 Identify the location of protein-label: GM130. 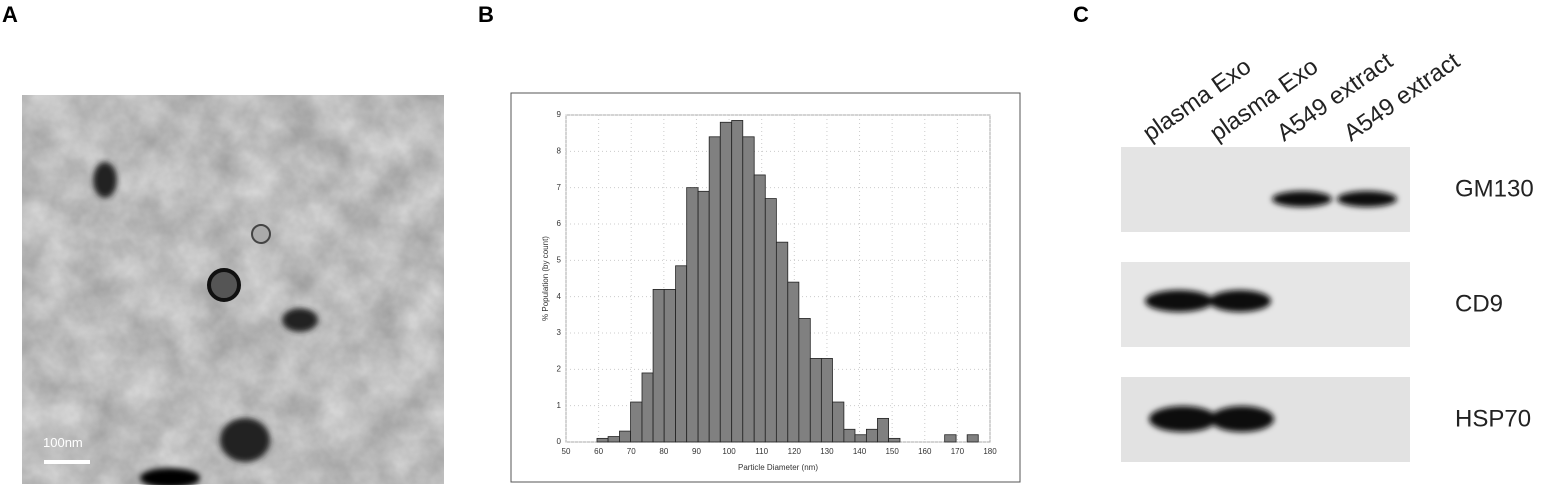
(1494, 188).